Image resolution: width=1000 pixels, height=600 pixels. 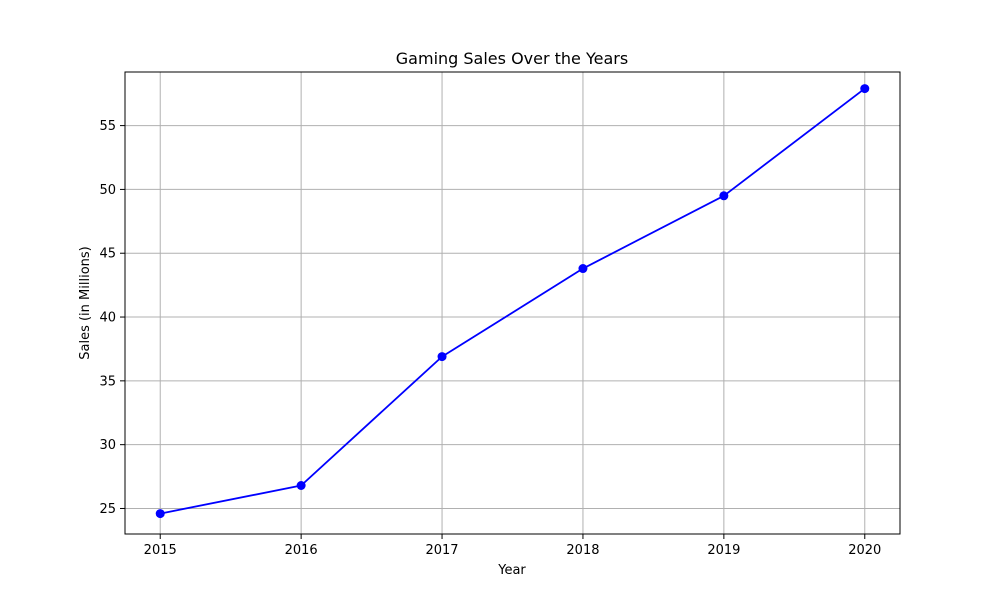 What do you see at coordinates (107, 381) in the screenshot?
I see `y-tick-label: 35` at bounding box center [107, 381].